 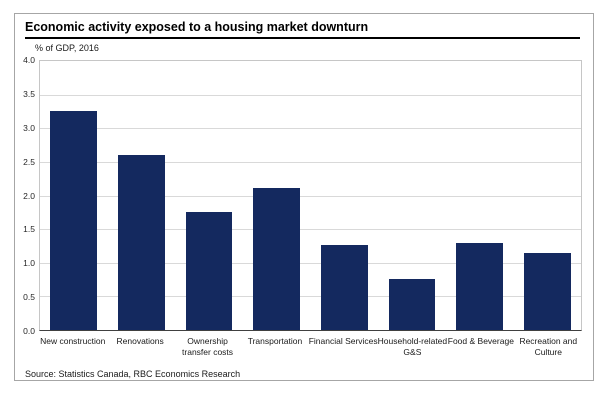 What do you see at coordinates (73, 341) in the screenshot?
I see `x-tick-label: New construction` at bounding box center [73, 341].